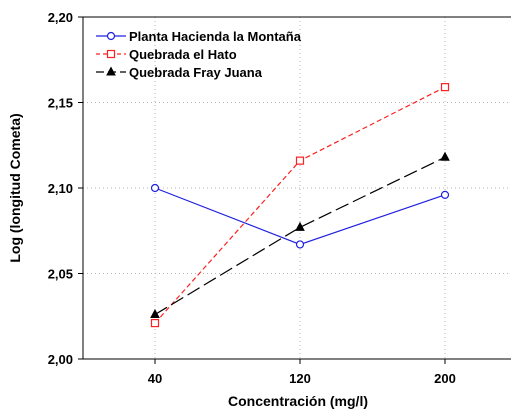 The width and height of the screenshot is (511, 417). I want to click on y-tick-label: 2,05, so click(60, 274).